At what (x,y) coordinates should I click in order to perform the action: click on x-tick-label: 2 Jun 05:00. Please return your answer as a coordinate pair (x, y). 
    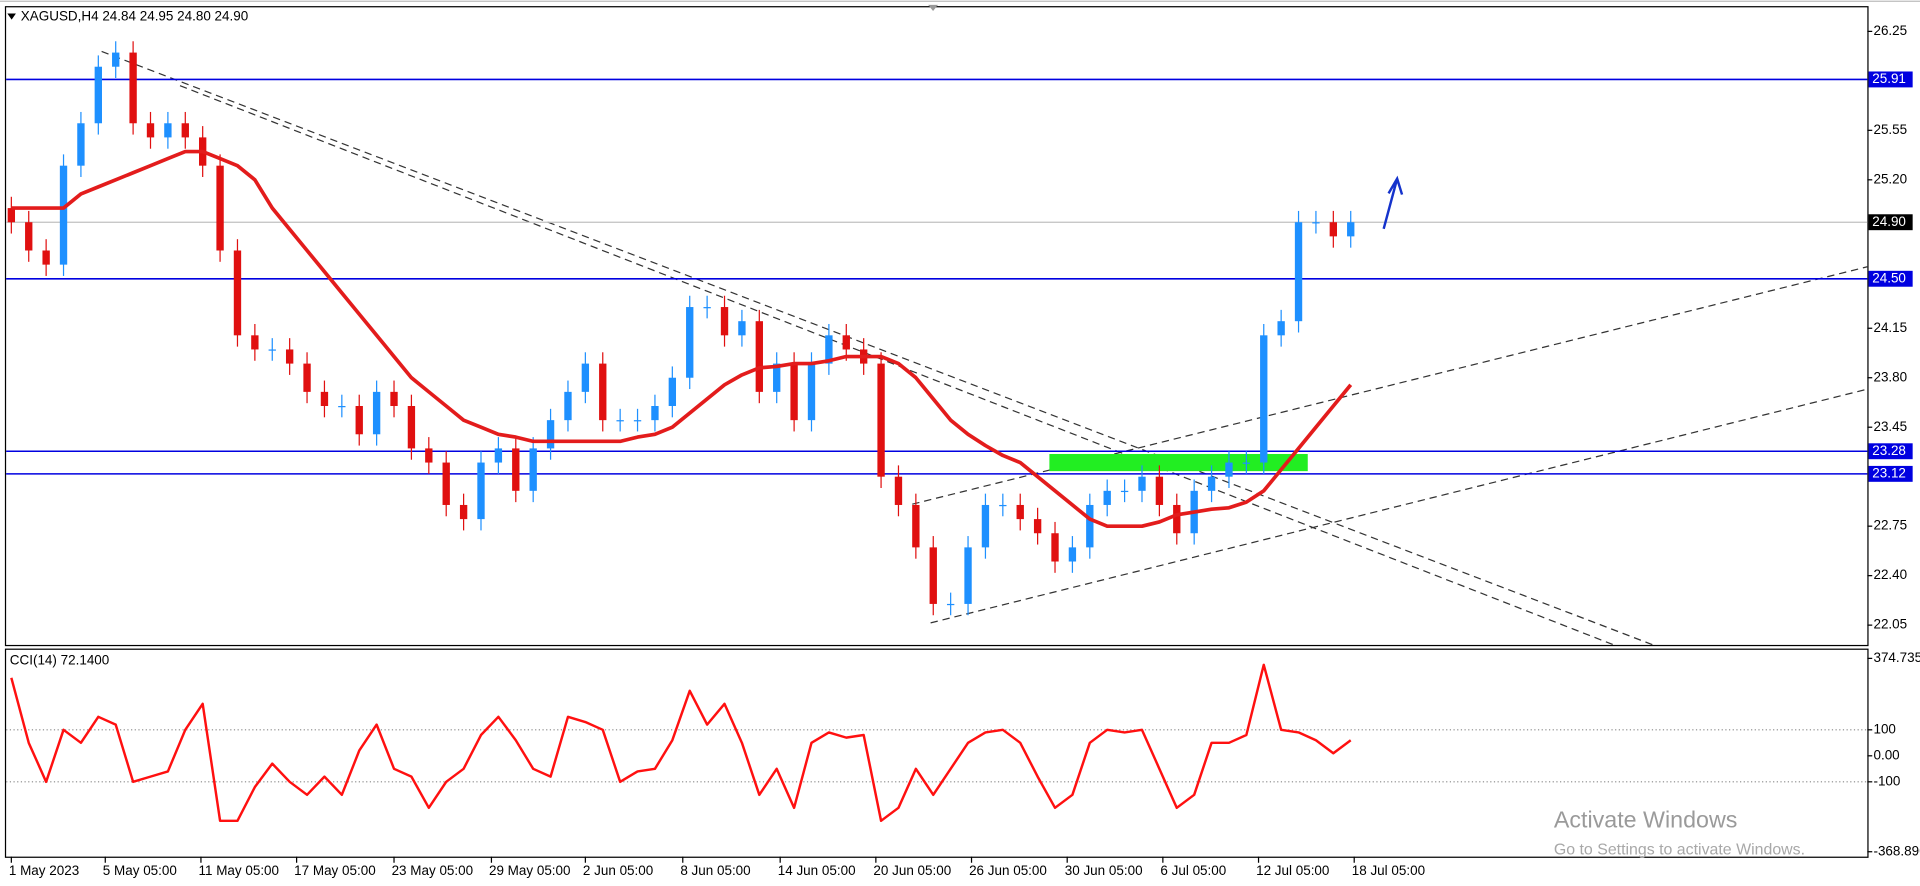
    Looking at the image, I should click on (618, 870).